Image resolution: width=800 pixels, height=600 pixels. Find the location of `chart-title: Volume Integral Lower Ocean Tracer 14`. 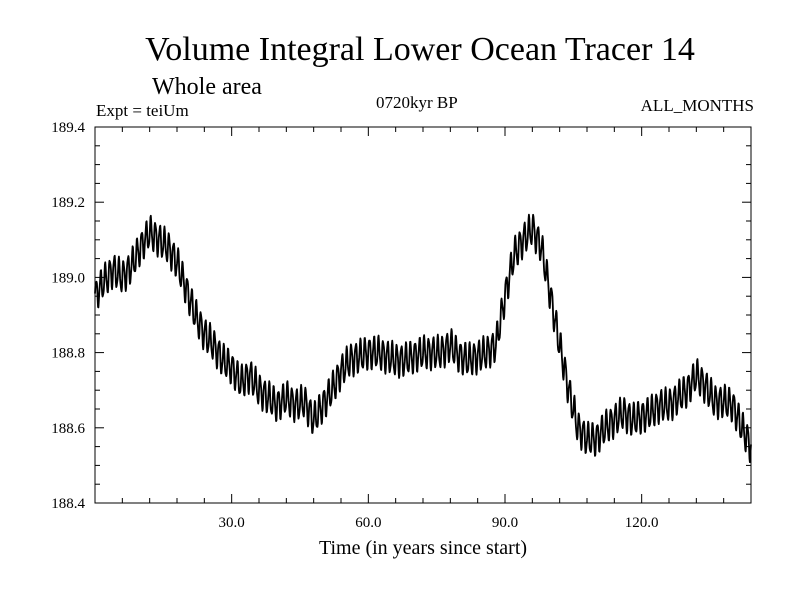

chart-title: Volume Integral Lower Ocean Tracer 14 is located at coordinates (420, 49).